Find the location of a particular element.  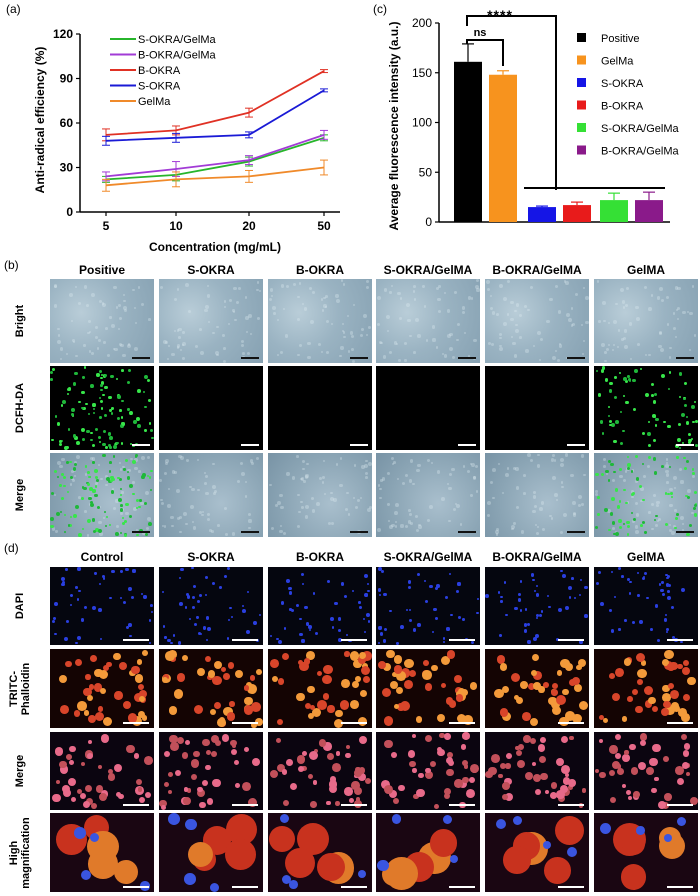

row-label-line: TRITC- is located at coordinates (14, 688).